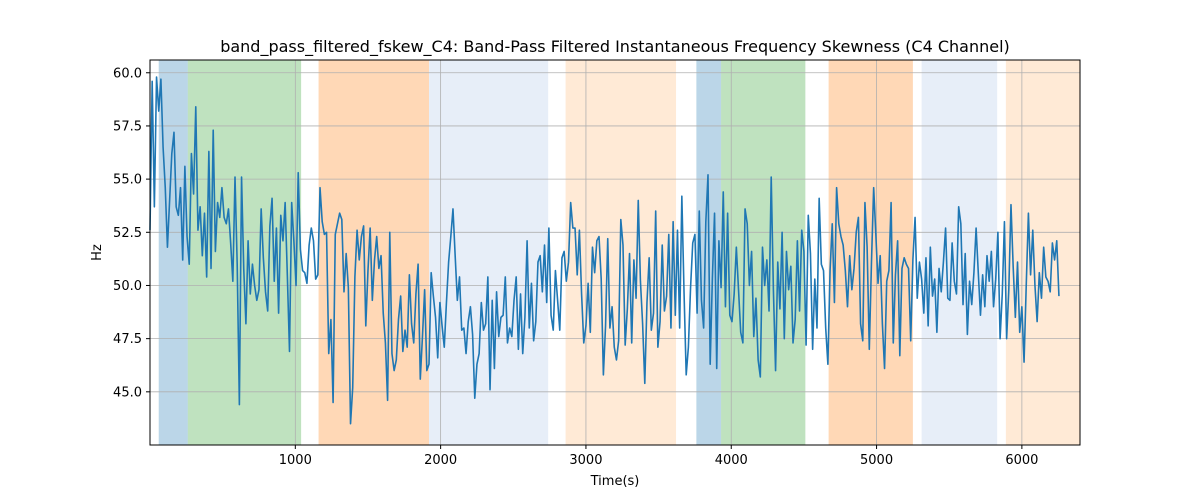 The height and width of the screenshot is (500, 1200). I want to click on y-tick-label: 45.0, so click(127, 392).